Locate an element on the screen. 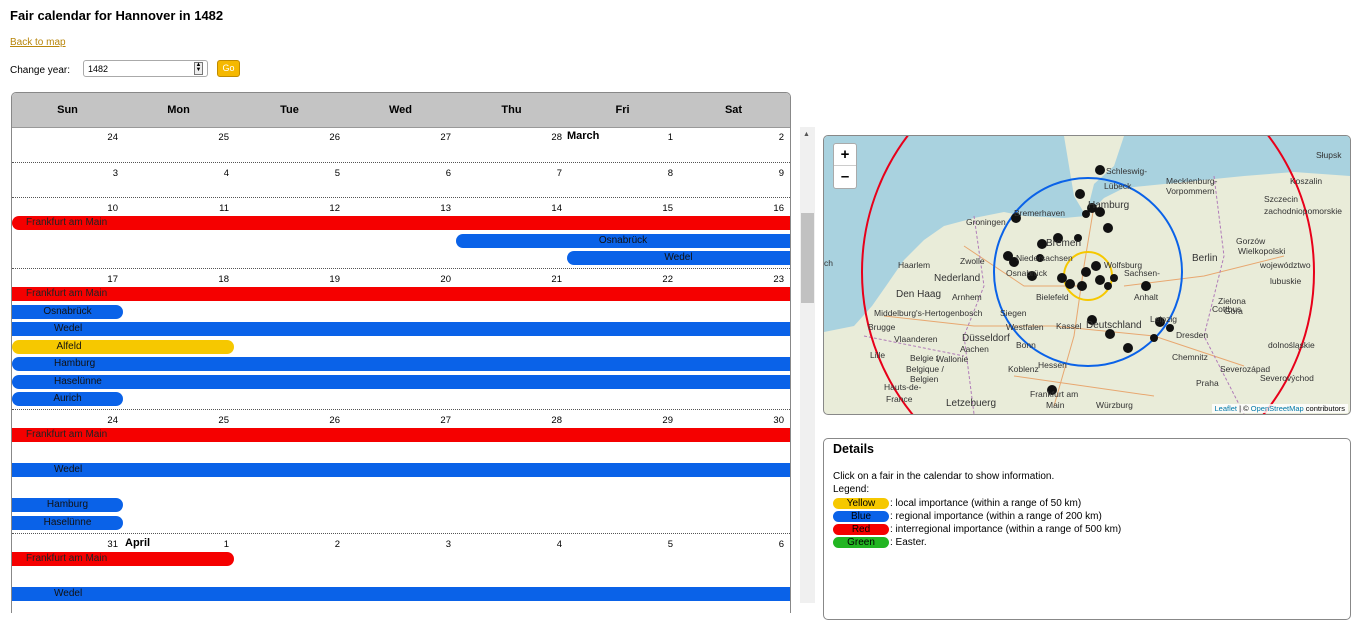  map-place-label: Wallonie is located at coordinates (952, 359).